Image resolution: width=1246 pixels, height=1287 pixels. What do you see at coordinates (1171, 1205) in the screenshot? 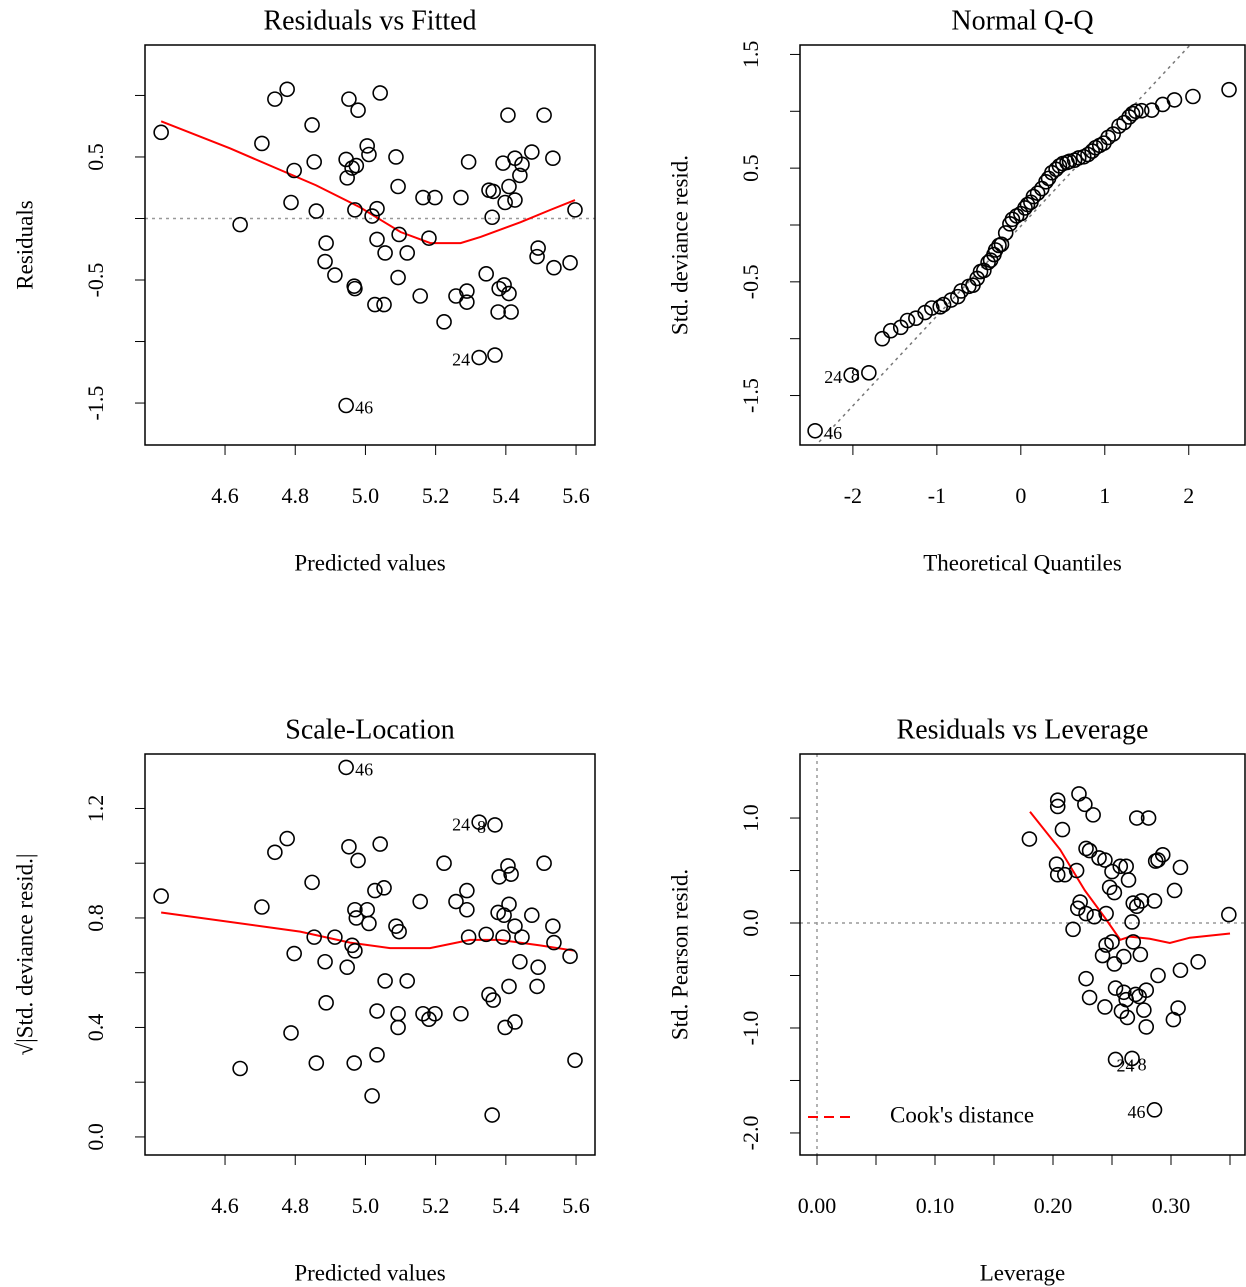
I see `x-tick-label: 0.30` at bounding box center [1171, 1205].